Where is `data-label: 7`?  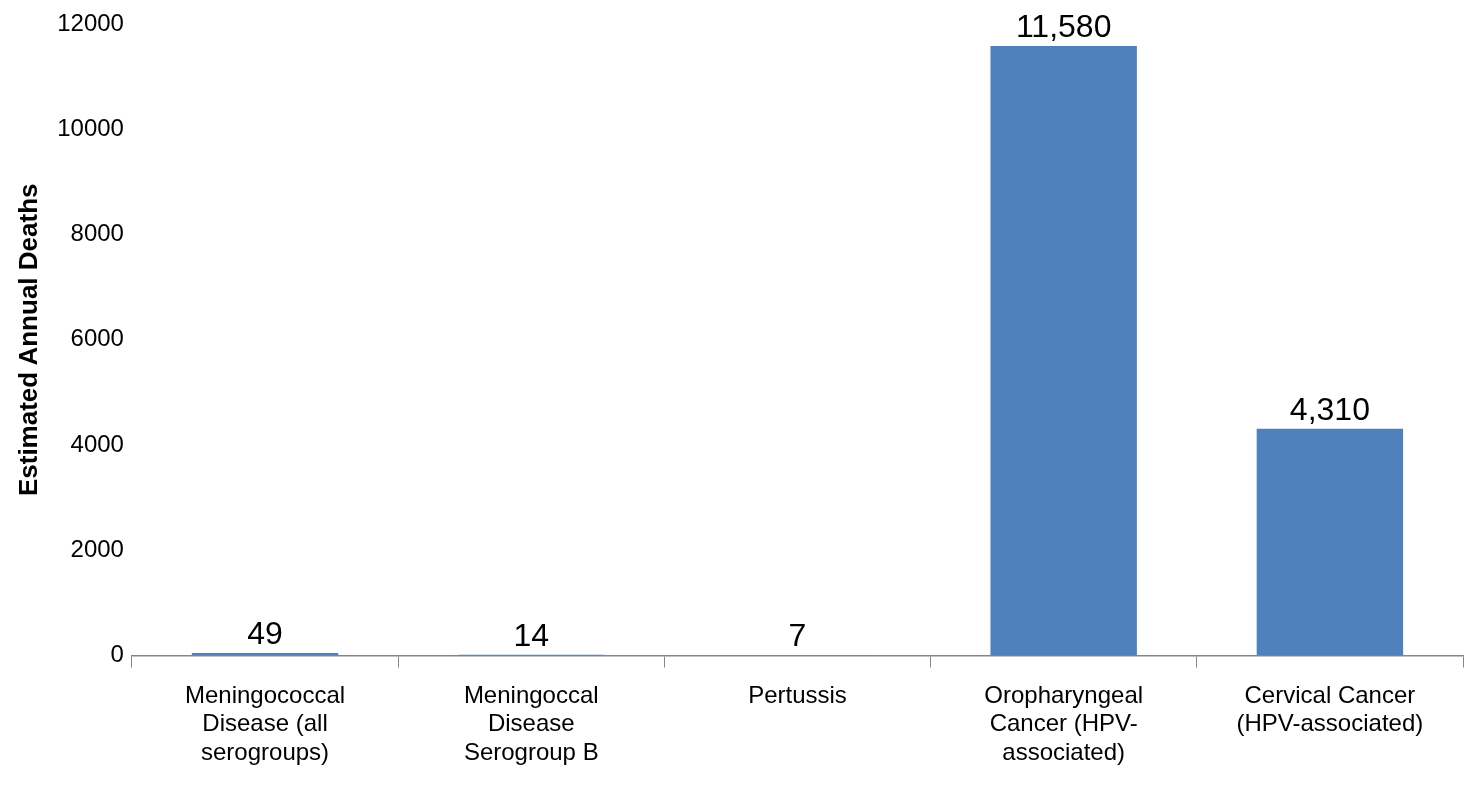 data-label: 7 is located at coordinates (797, 635).